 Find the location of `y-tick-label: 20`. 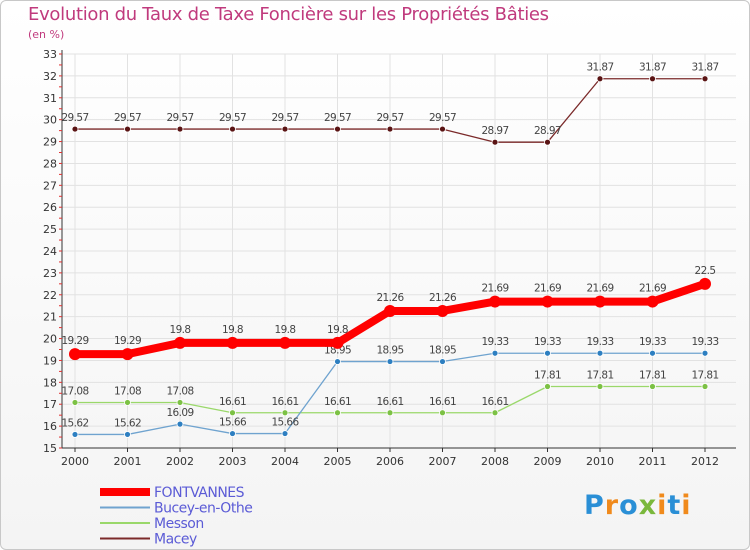

y-tick-label: 20 is located at coordinates (50, 339).